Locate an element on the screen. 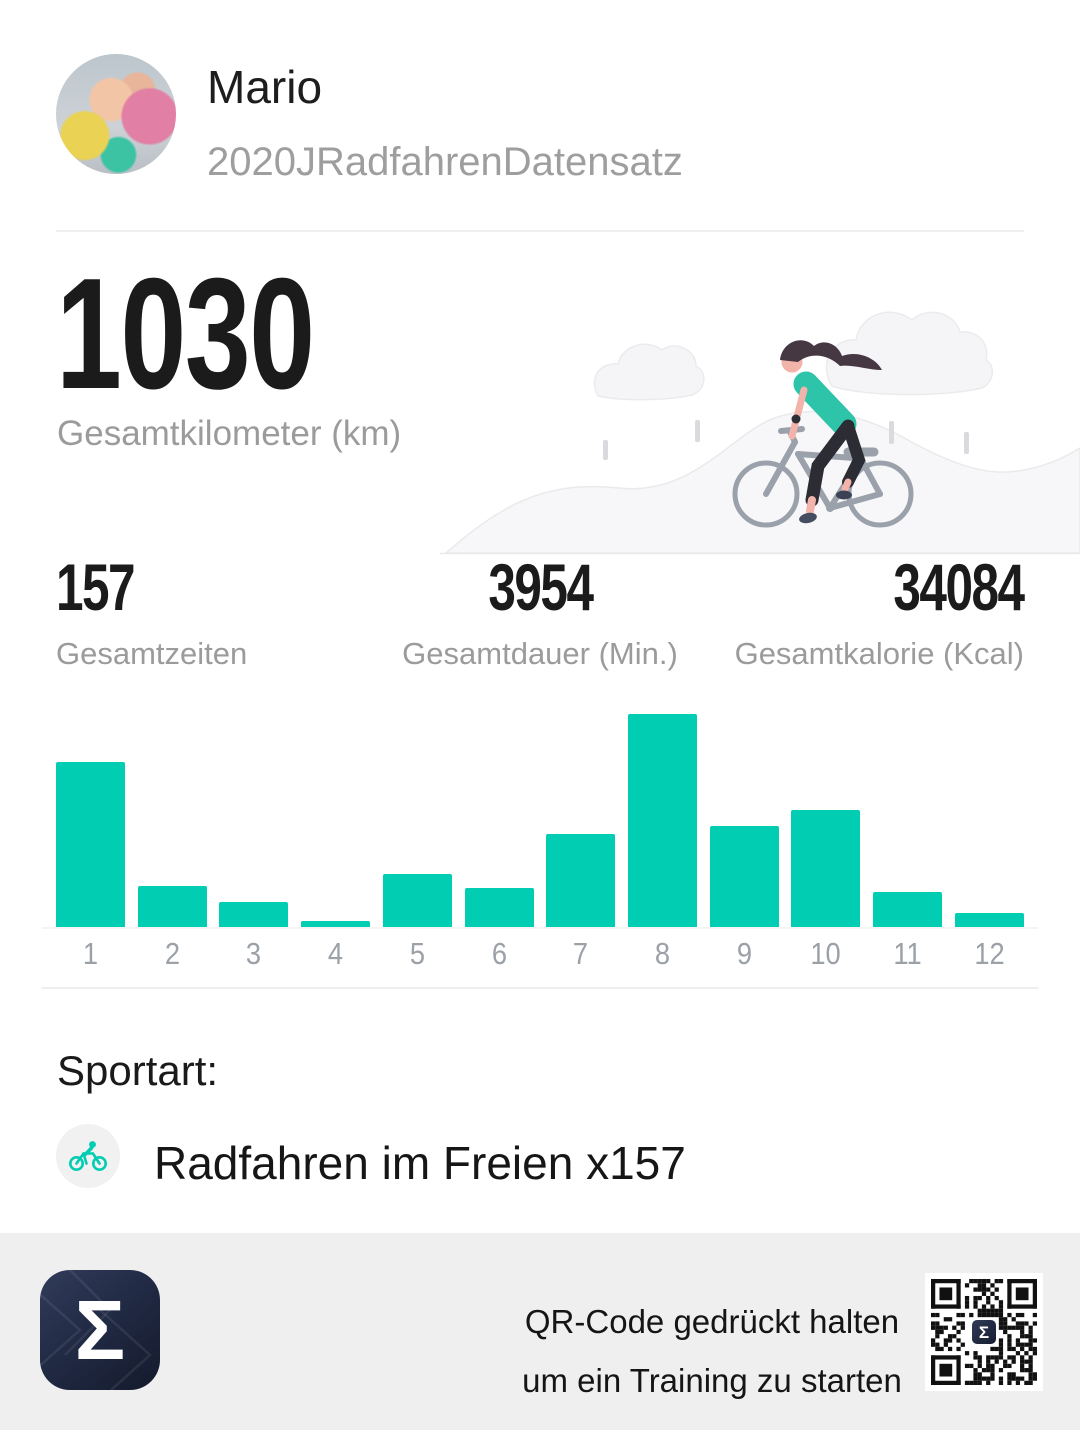 The image size is (1080, 1430). month-label-8: 8 is located at coordinates (662, 953).